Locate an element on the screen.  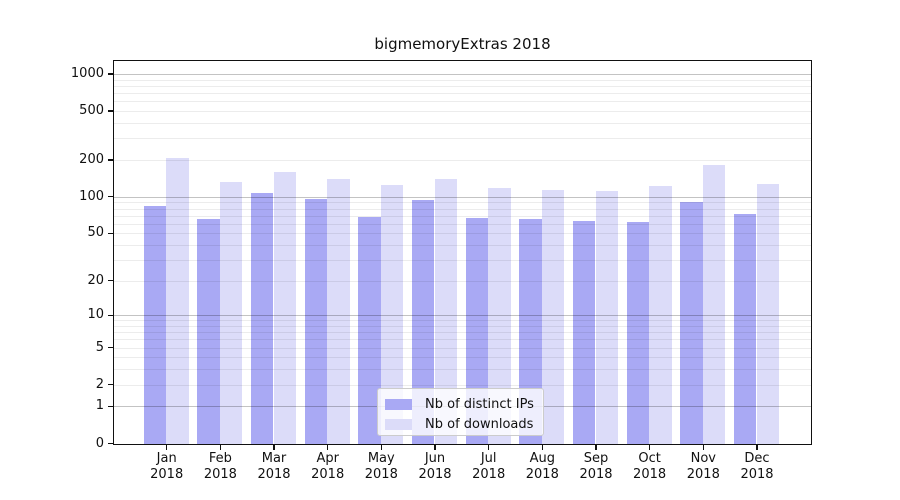
legend: Nb of distinct IPs Nb of downloads is located at coordinates (460, 412).